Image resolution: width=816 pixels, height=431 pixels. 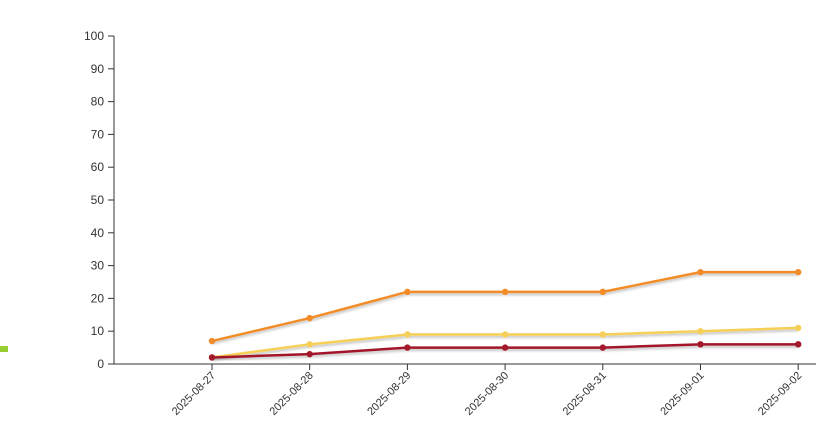 I want to click on x-tick-label: 2025-08-31, so click(x=585, y=394).